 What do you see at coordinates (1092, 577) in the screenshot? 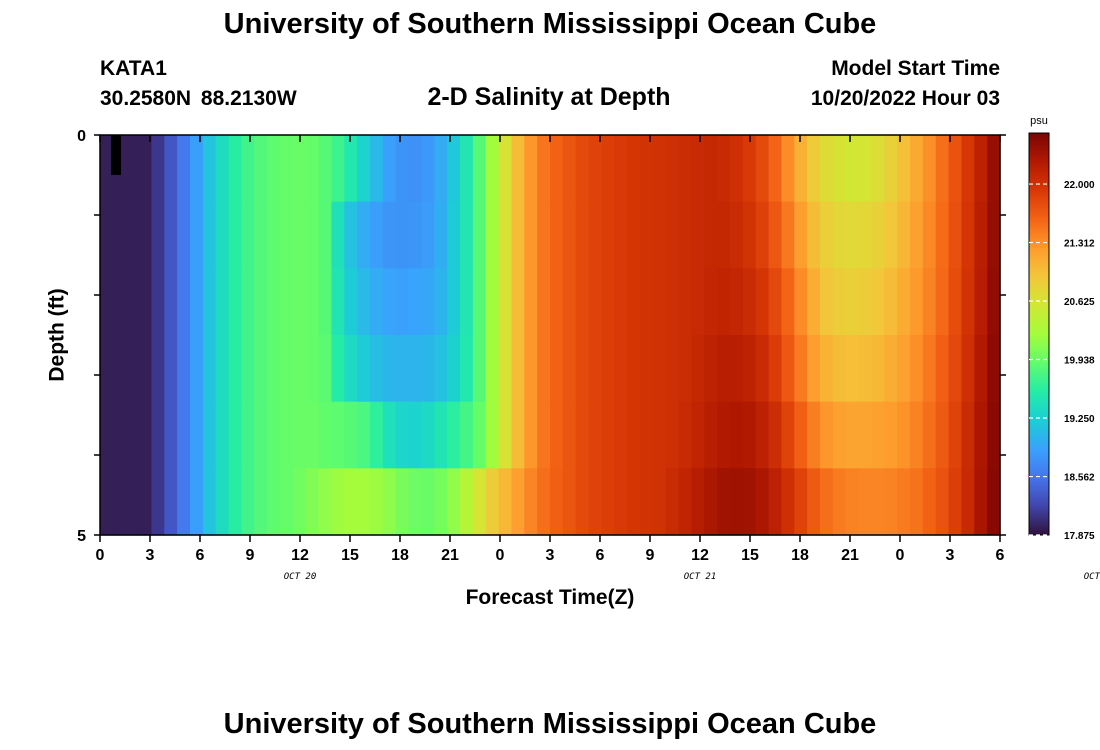
I see `x-date-label: OCT 22` at bounding box center [1092, 577].